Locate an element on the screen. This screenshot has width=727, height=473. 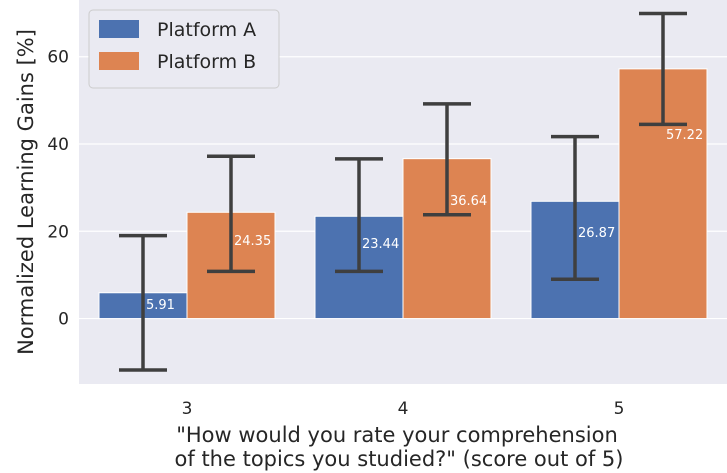
legend-label-platform-a: Platform A is located at coordinates (206, 30).